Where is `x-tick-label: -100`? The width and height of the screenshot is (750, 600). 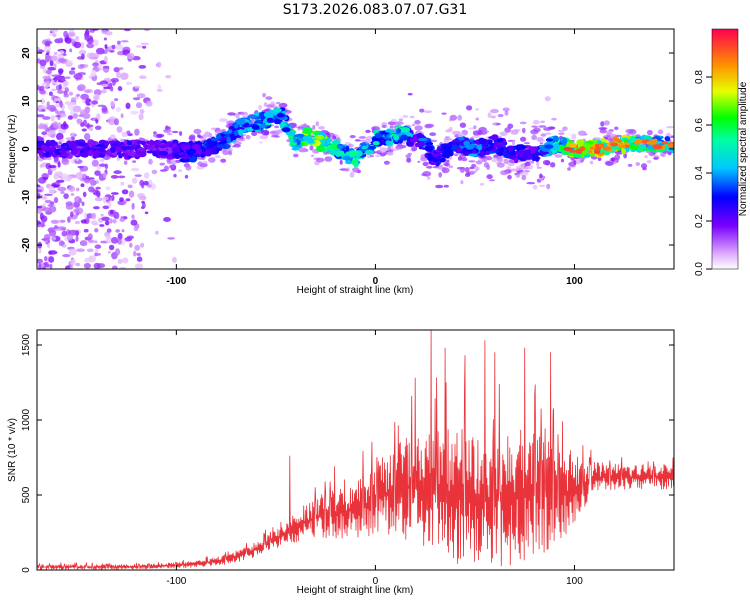
x-tick-label: -100 is located at coordinates (176, 281).